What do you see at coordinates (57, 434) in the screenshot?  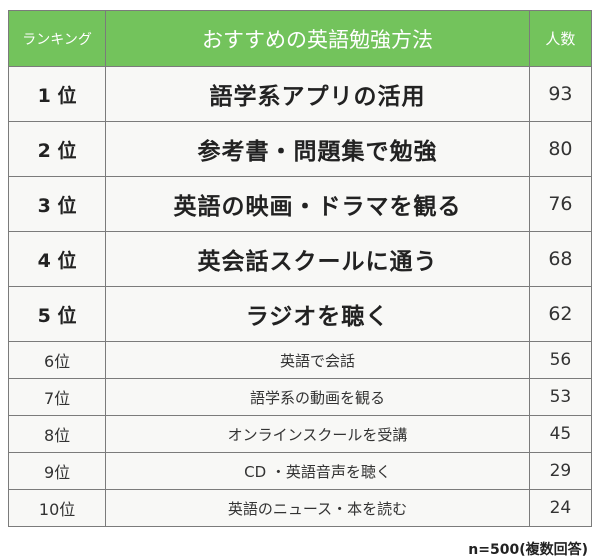 I see `rank-cell: 8位` at bounding box center [57, 434].